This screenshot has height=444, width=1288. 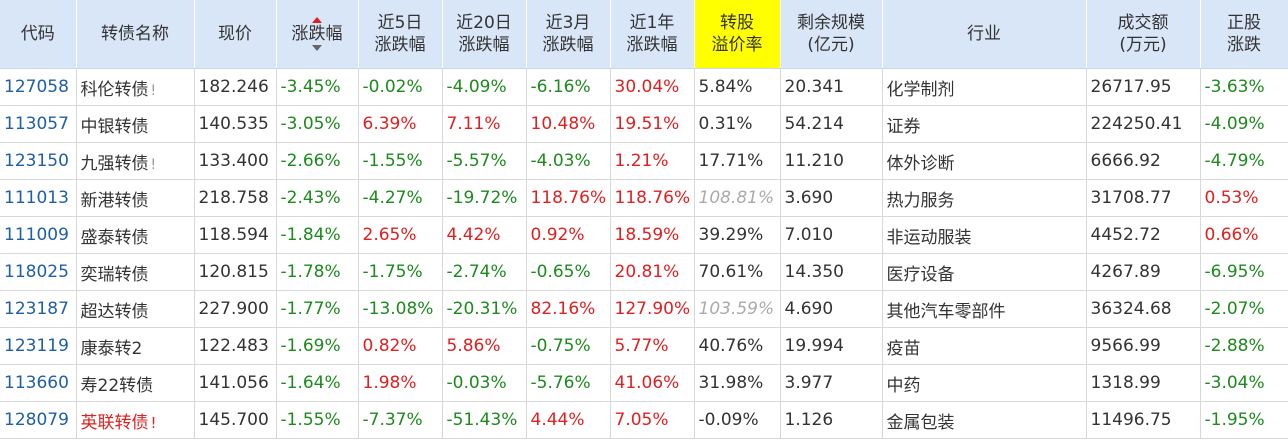 What do you see at coordinates (484, 124) in the screenshot?
I see `chg20-cell: 7.11%` at bounding box center [484, 124].